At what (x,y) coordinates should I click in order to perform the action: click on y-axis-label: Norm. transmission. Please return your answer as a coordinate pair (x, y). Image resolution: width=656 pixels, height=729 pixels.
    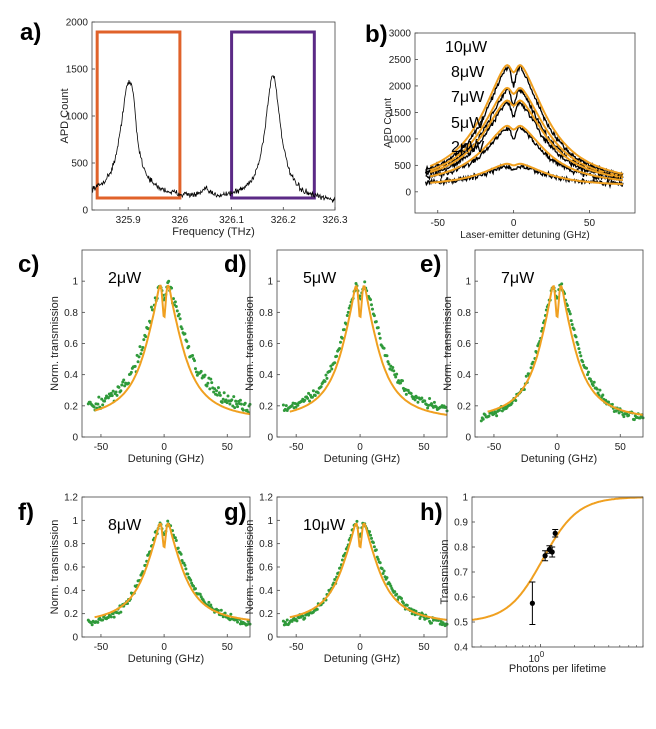
    Looking at the image, I should click on (250, 567).